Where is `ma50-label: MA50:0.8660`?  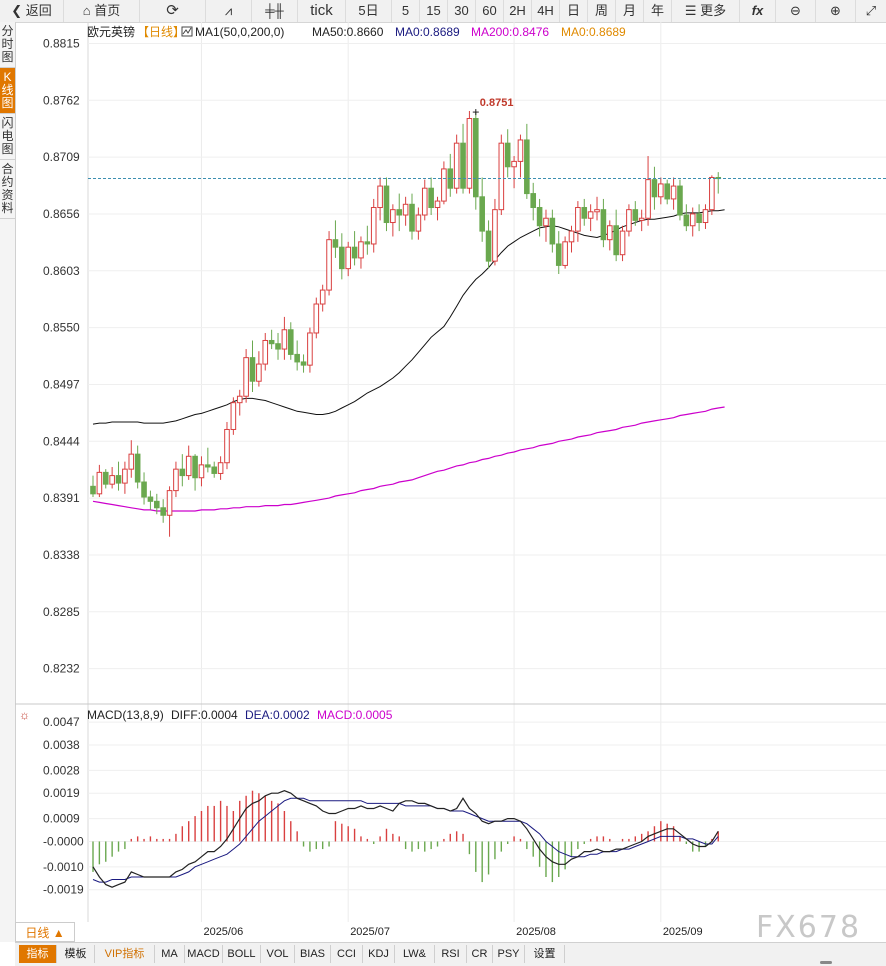 ma50-label: MA50:0.8660 is located at coordinates (348, 32).